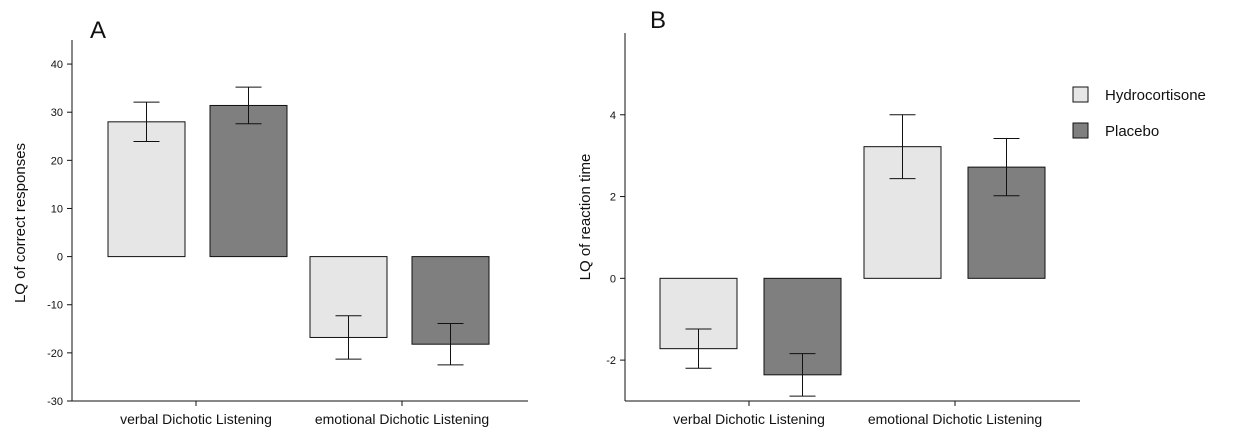 This screenshot has height=432, width=1242. What do you see at coordinates (1132, 131) in the screenshot?
I see `legend-label-placebo: Placebo` at bounding box center [1132, 131].